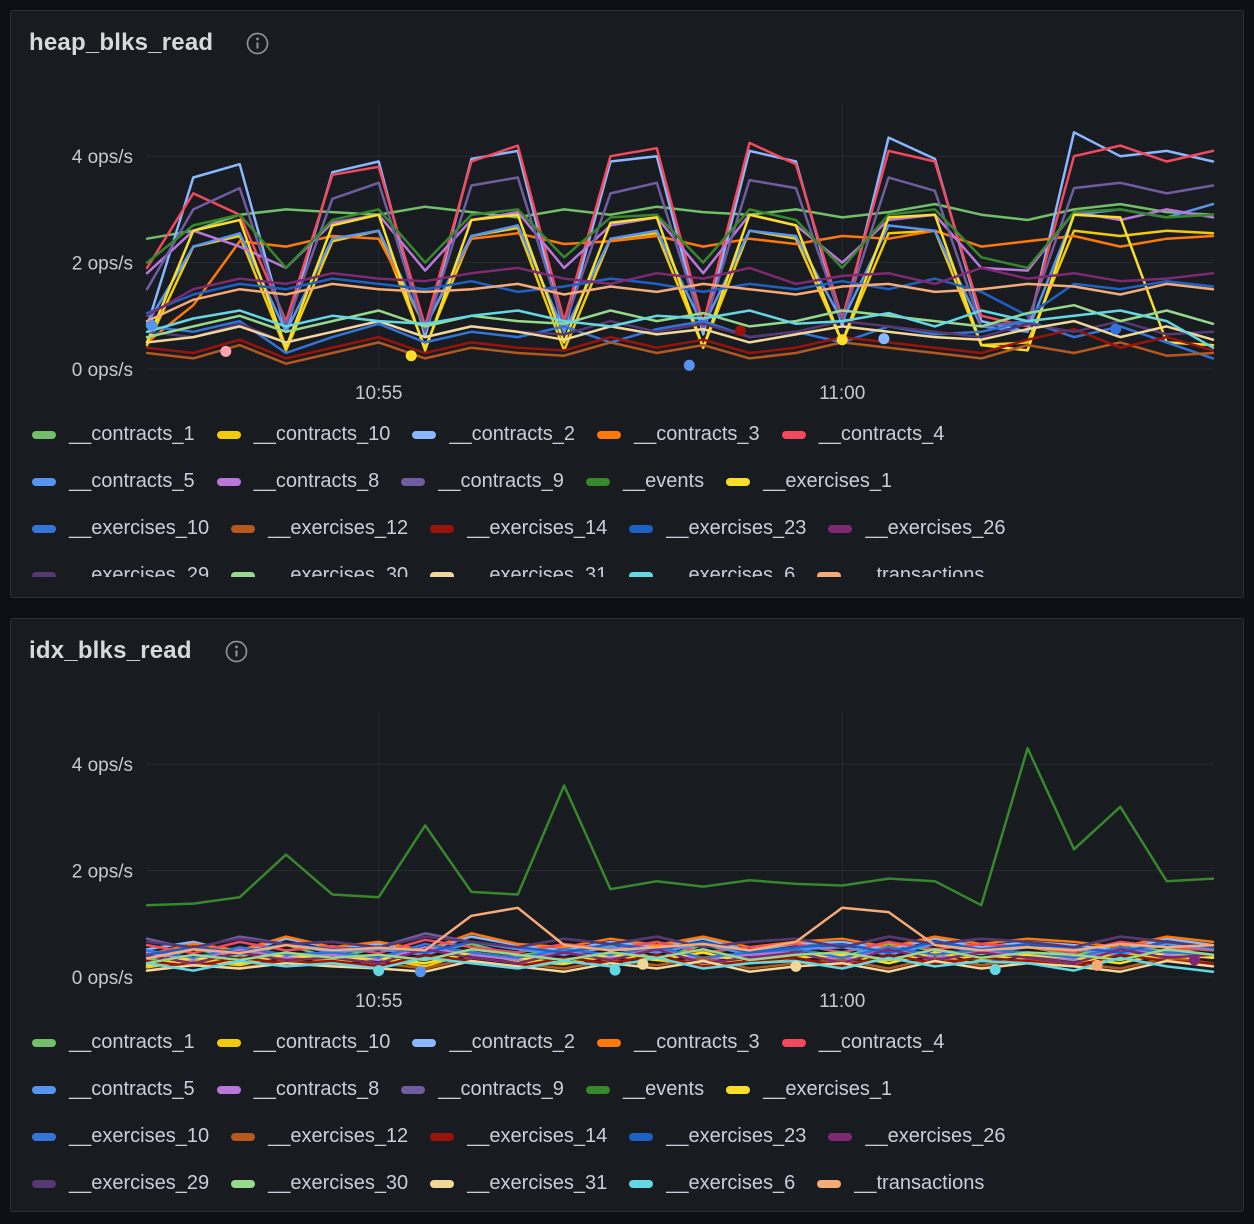 The width and height of the screenshot is (1254, 1224). What do you see at coordinates (338, 528) in the screenshot?
I see `legend-label: __exercises_12` at bounding box center [338, 528].